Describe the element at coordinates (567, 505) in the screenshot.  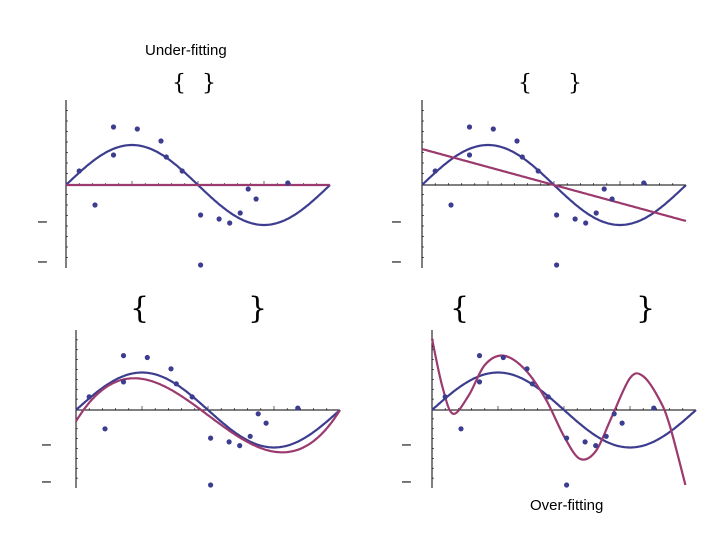
I see `over-fitting-caption: Over-fitting` at that location.